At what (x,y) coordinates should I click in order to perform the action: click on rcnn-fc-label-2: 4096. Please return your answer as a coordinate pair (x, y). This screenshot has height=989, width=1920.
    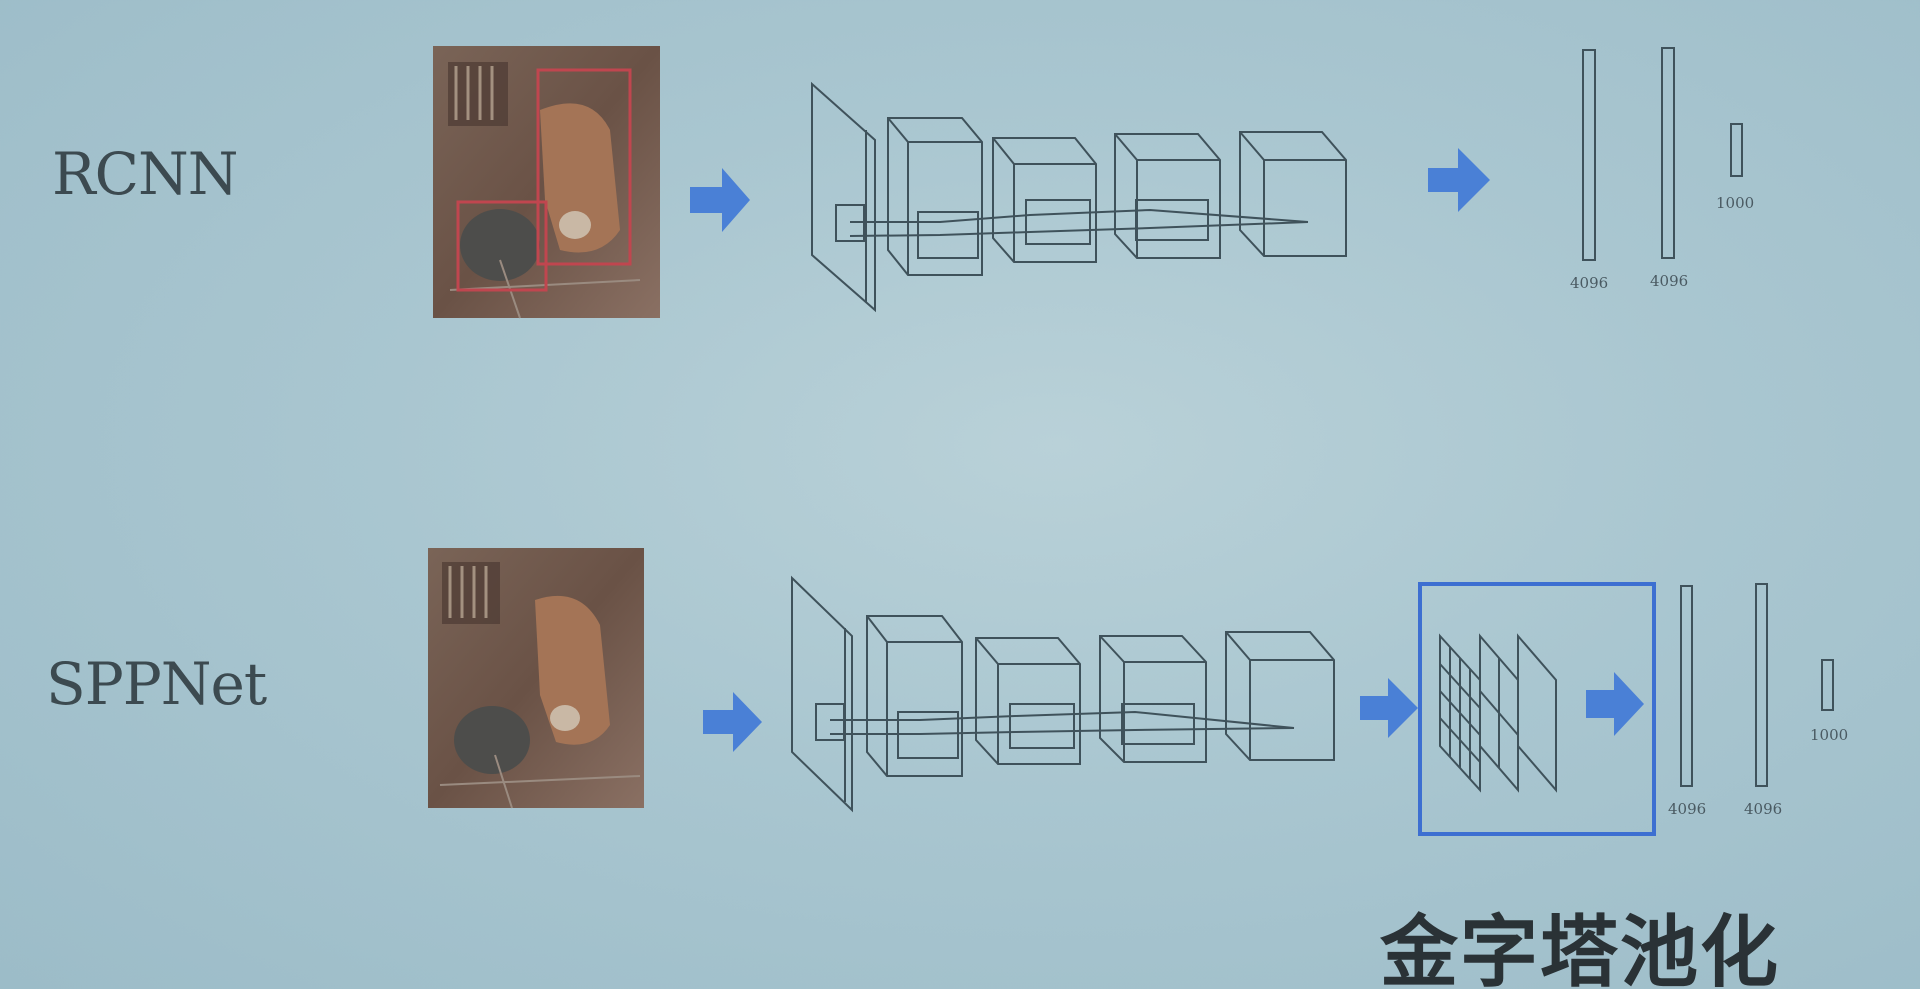
    Looking at the image, I should click on (1669, 281).